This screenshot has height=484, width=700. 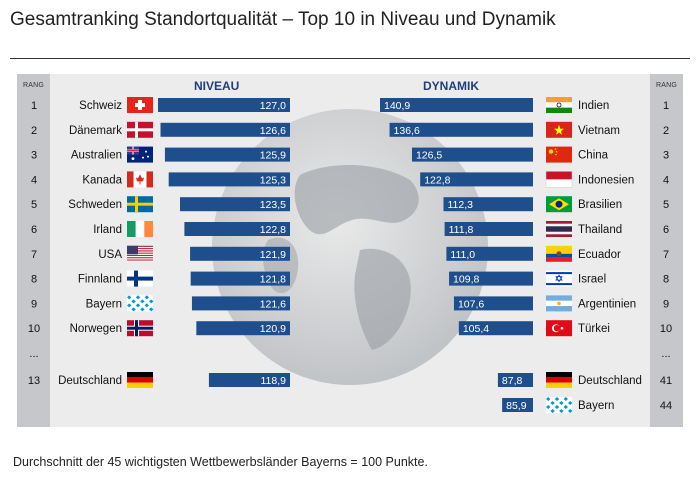 What do you see at coordinates (33, 85) in the screenshot?
I see `rank-header-left: RANG` at bounding box center [33, 85].